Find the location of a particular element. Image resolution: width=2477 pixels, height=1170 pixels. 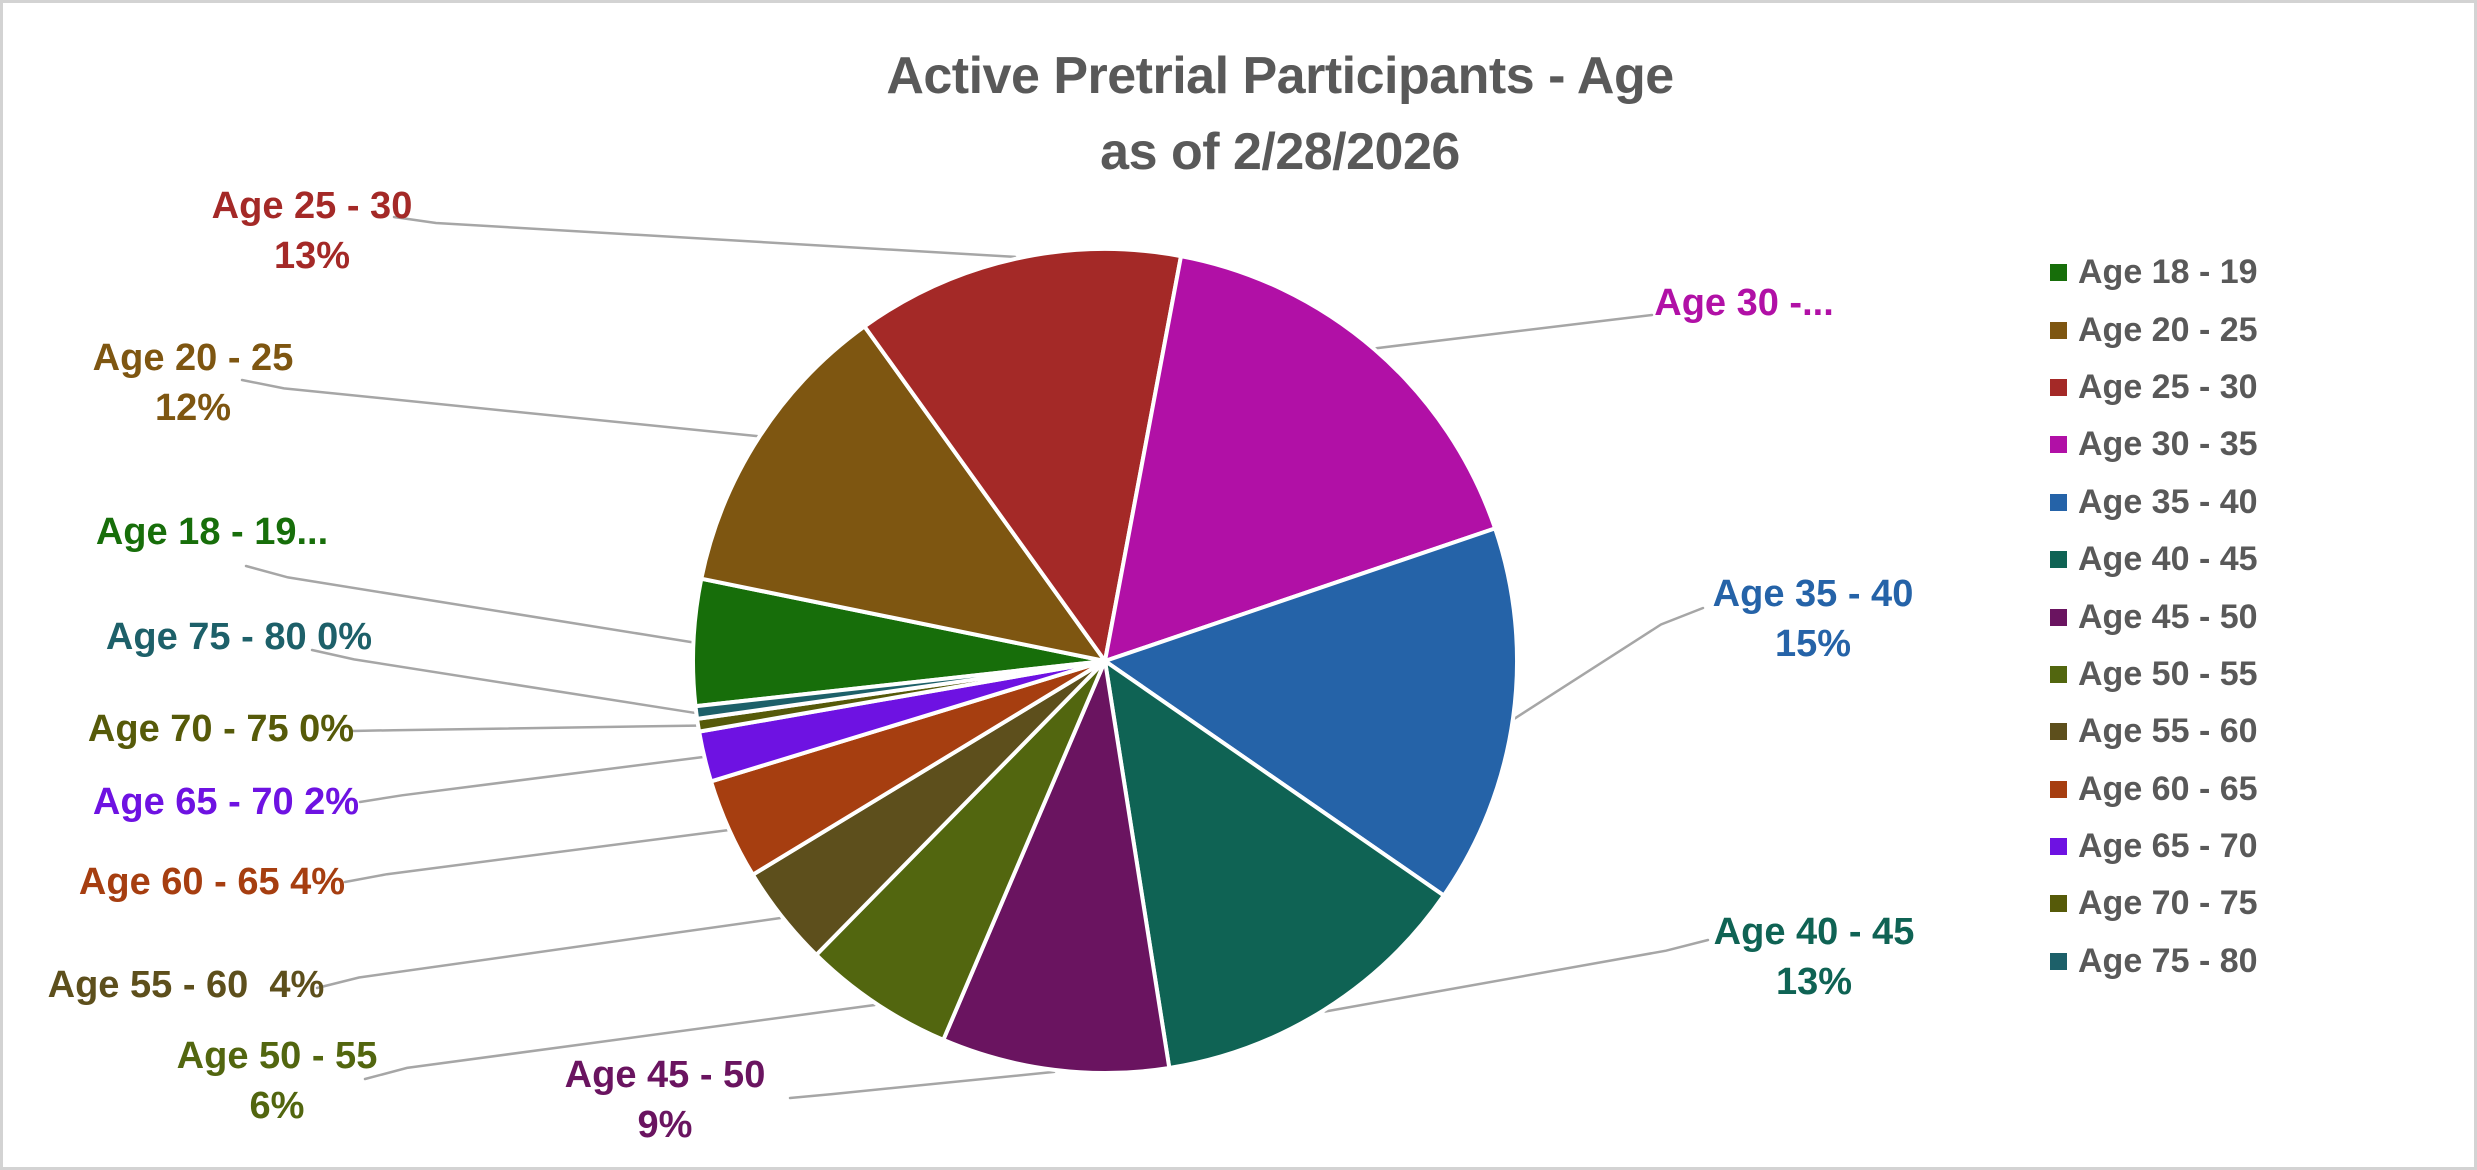

legend-item-age-35-40: Age 35 - 40 is located at coordinates (2154, 502).